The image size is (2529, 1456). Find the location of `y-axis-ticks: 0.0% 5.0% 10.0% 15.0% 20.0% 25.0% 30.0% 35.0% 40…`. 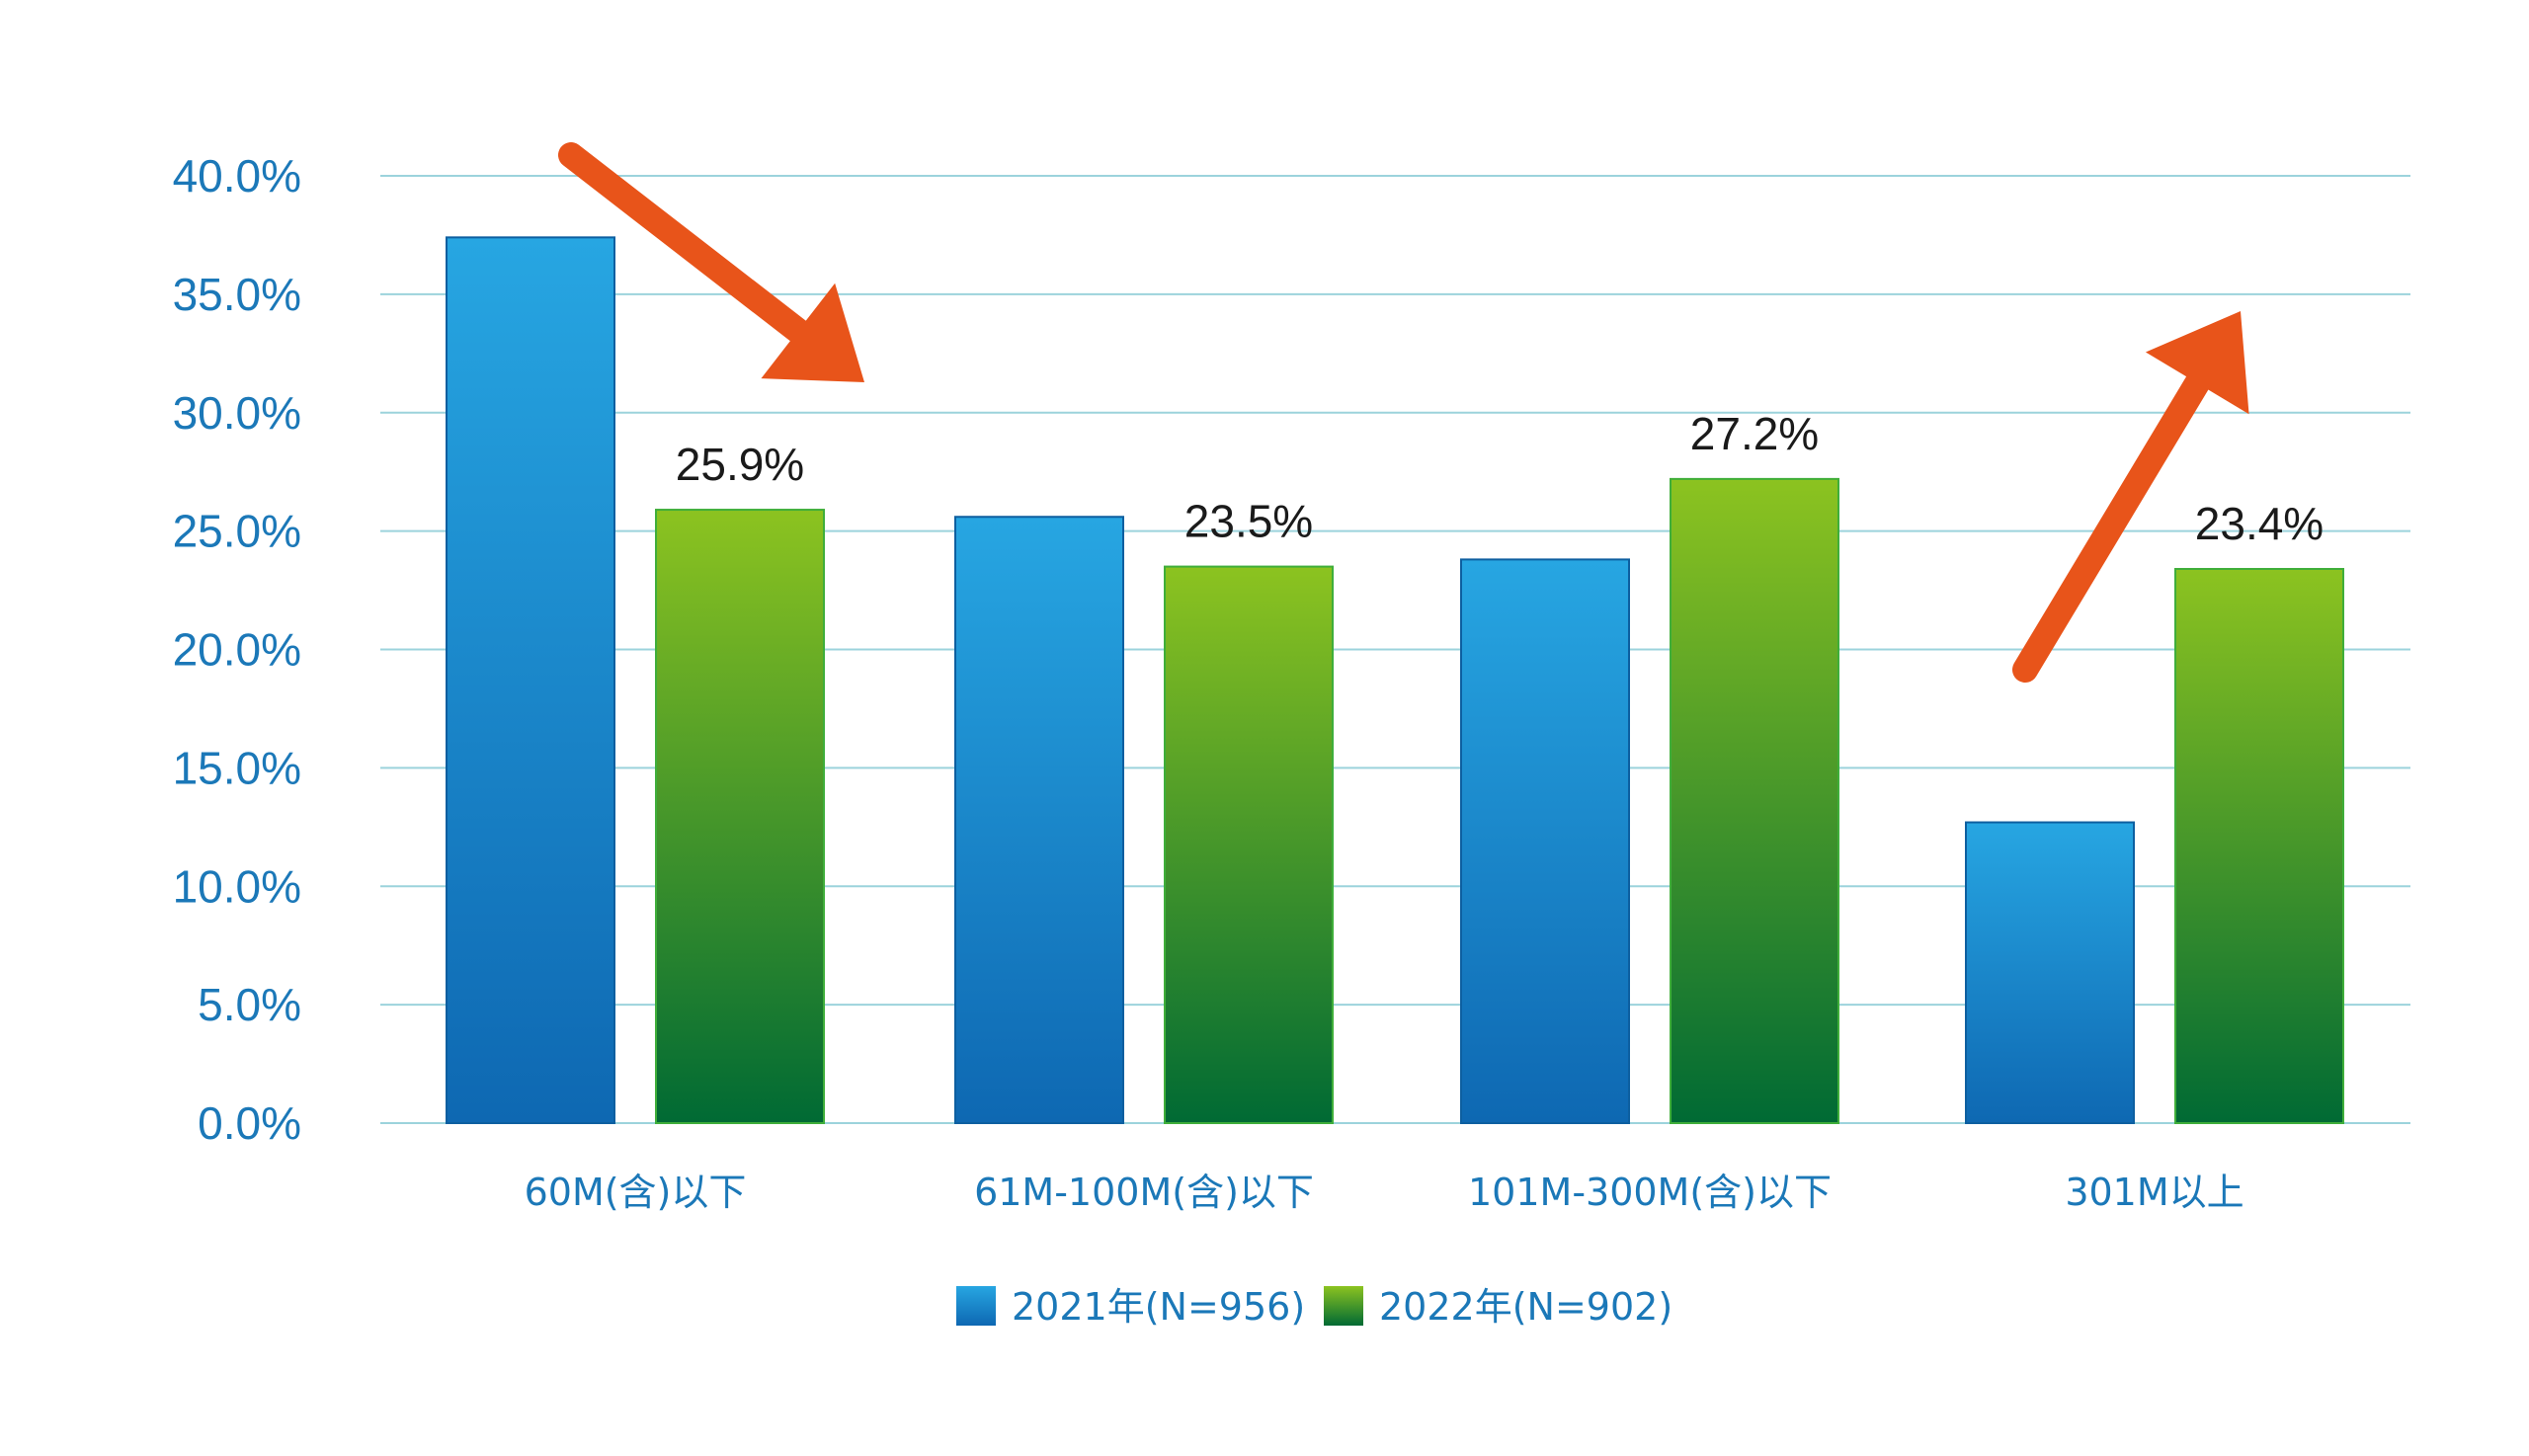

y-axis-ticks: 0.0% 5.0% 10.0% 15.0% 20.0% 25.0% 30.0% 35.0% 40… is located at coordinates (237, 649).